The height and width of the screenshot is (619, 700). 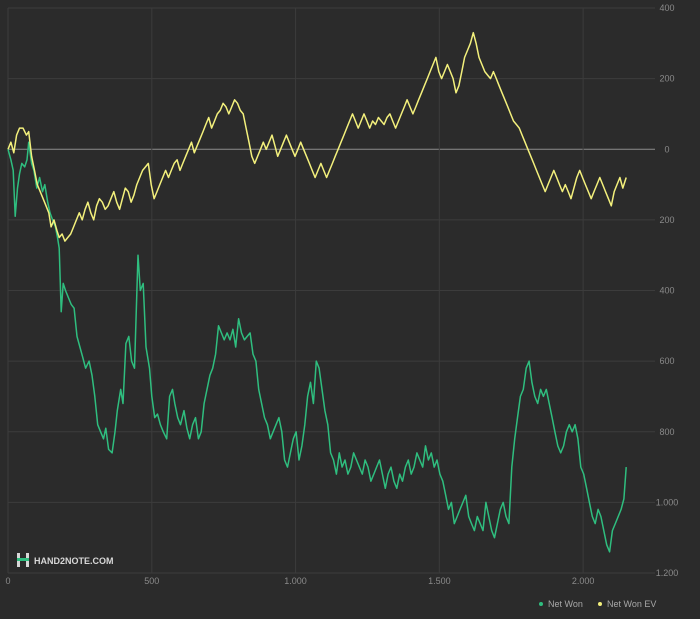 I want to click on y-tick-label: 1.000, so click(x=667, y=502).